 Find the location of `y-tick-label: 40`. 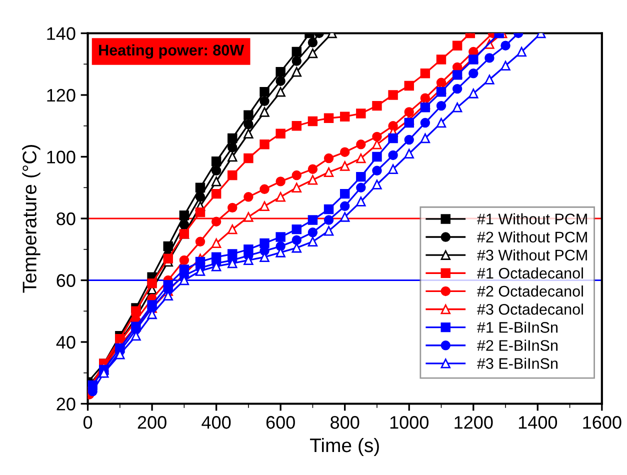

y-tick-label: 40 is located at coordinates (66, 342).